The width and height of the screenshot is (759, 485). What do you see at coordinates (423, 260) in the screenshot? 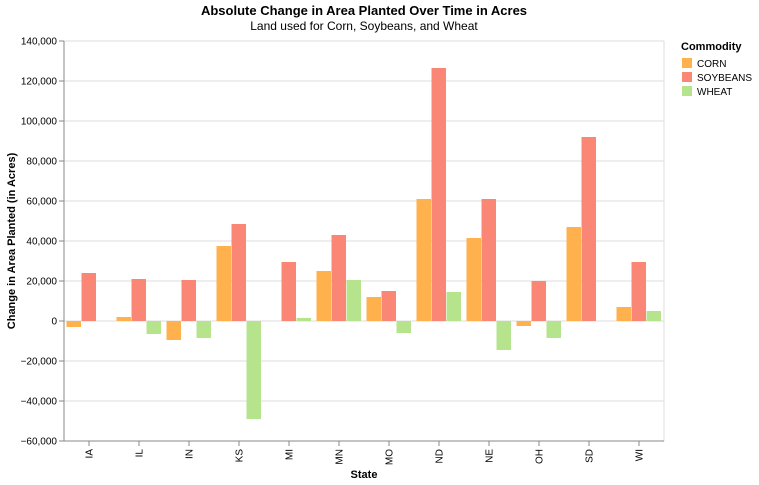
I see `bar-nd-corn` at bounding box center [423, 260].